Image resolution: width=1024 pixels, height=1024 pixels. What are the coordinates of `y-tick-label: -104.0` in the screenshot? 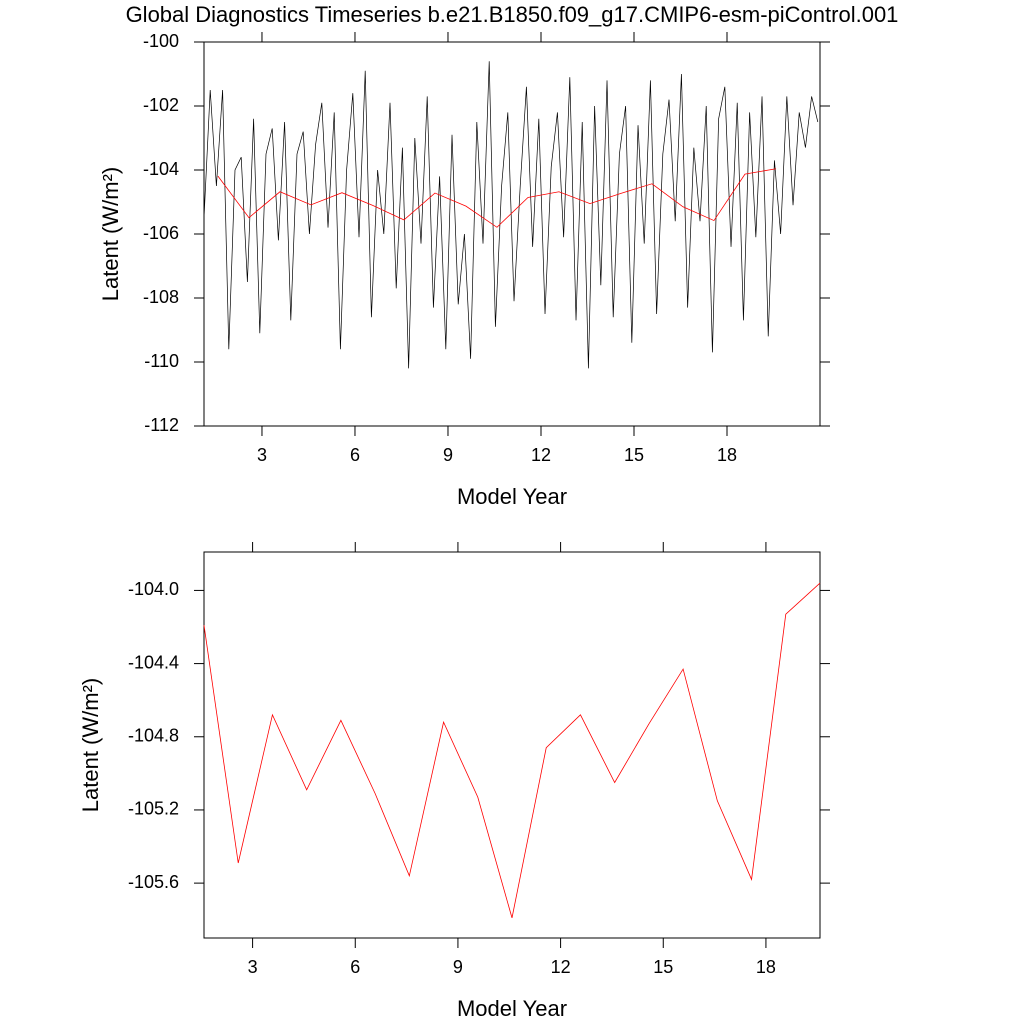 It's located at (153, 589).